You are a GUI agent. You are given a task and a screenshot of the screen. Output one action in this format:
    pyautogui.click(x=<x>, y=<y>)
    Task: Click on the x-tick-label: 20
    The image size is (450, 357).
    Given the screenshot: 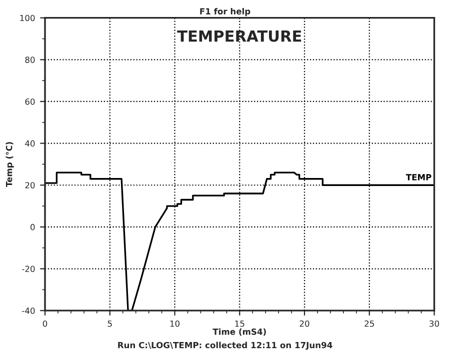 What is the action you would take?
    pyautogui.click(x=305, y=323)
    